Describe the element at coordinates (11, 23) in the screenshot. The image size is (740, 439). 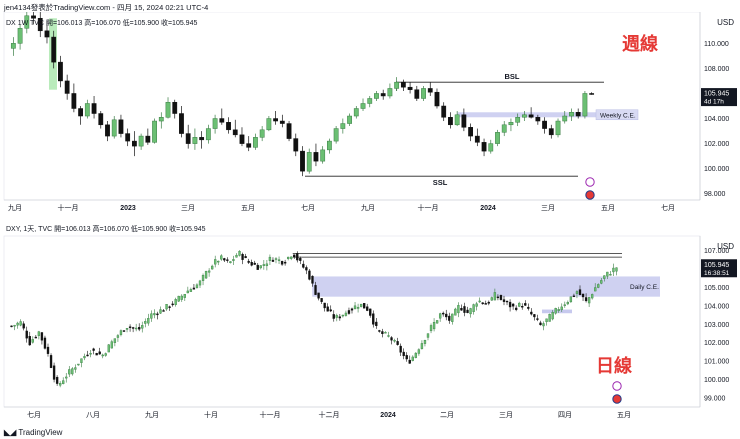
I see `weekly-symbol: DX` at that location.